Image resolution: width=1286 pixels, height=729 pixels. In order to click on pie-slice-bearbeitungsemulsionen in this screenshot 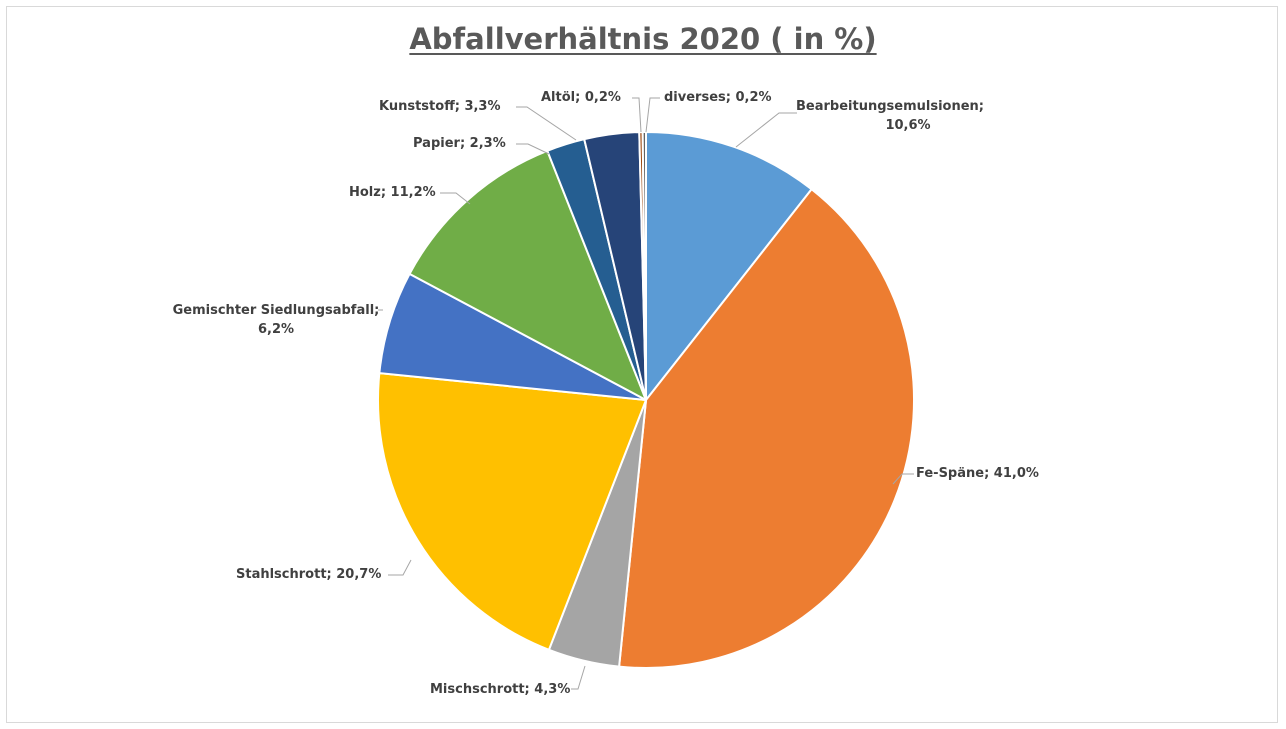, I will do `click(729, 266)`.